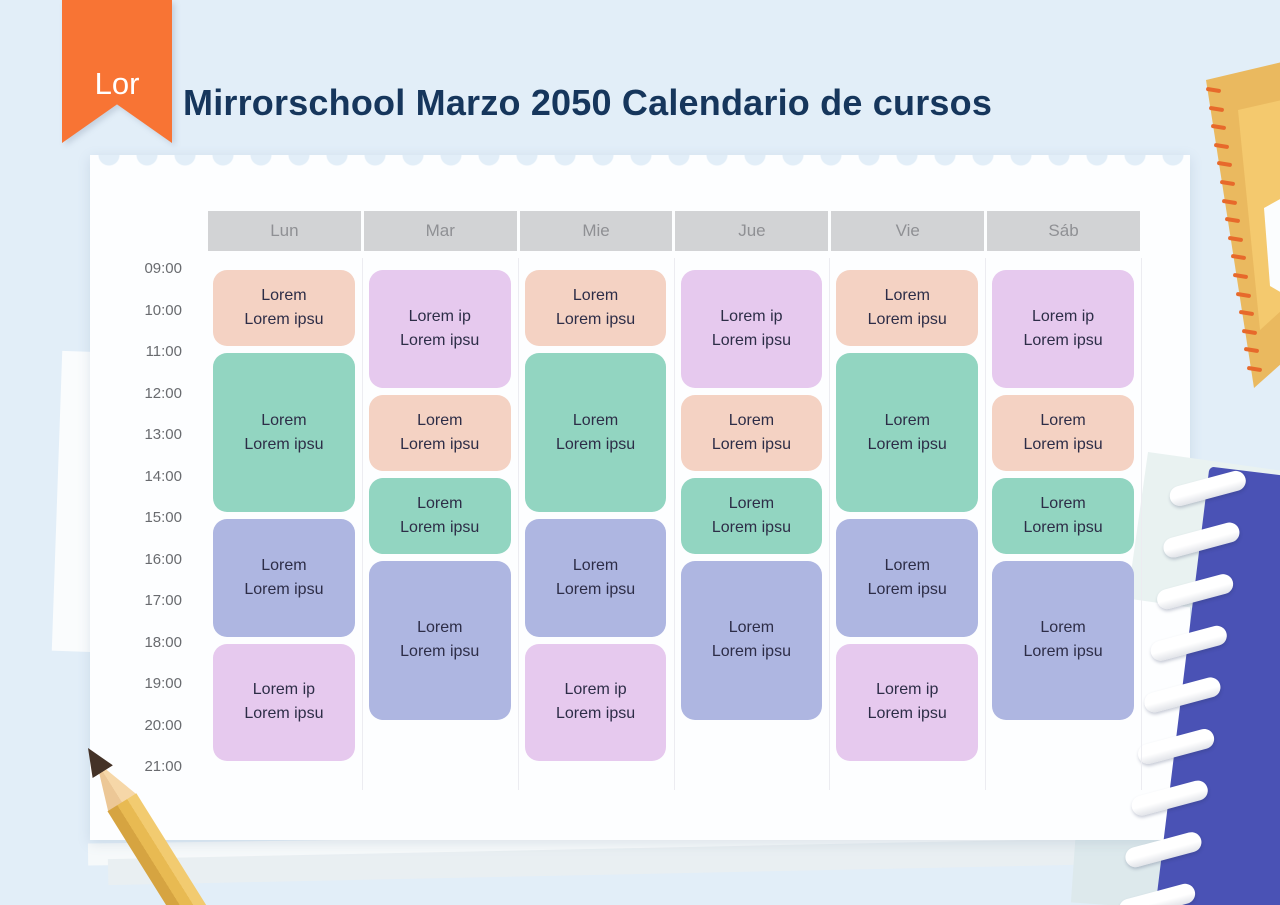 This screenshot has width=1280, height=905. Describe the element at coordinates (596, 231) in the screenshot. I see `day-header-mie: Mie` at that location.